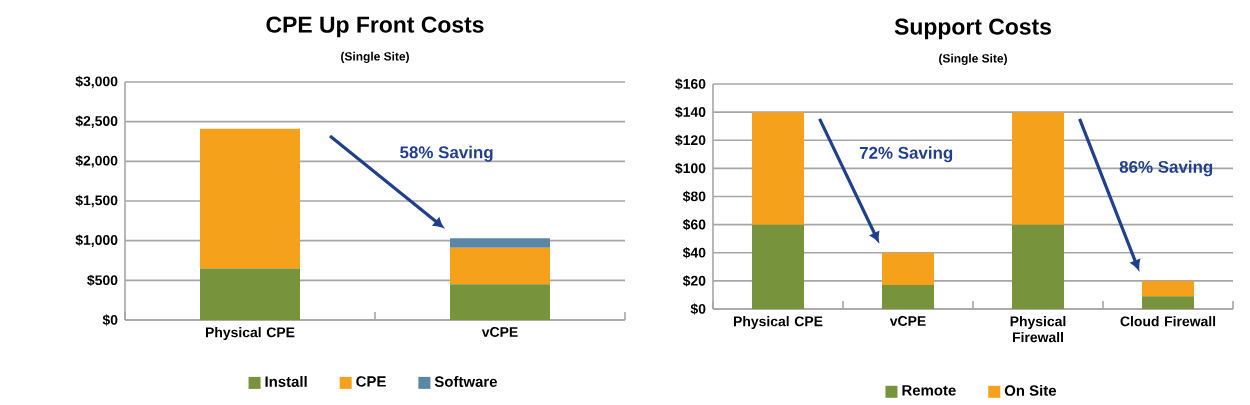 The width and height of the screenshot is (1250, 405). What do you see at coordinates (694, 281) in the screenshot?
I see `y-tick-label: $20` at bounding box center [694, 281].